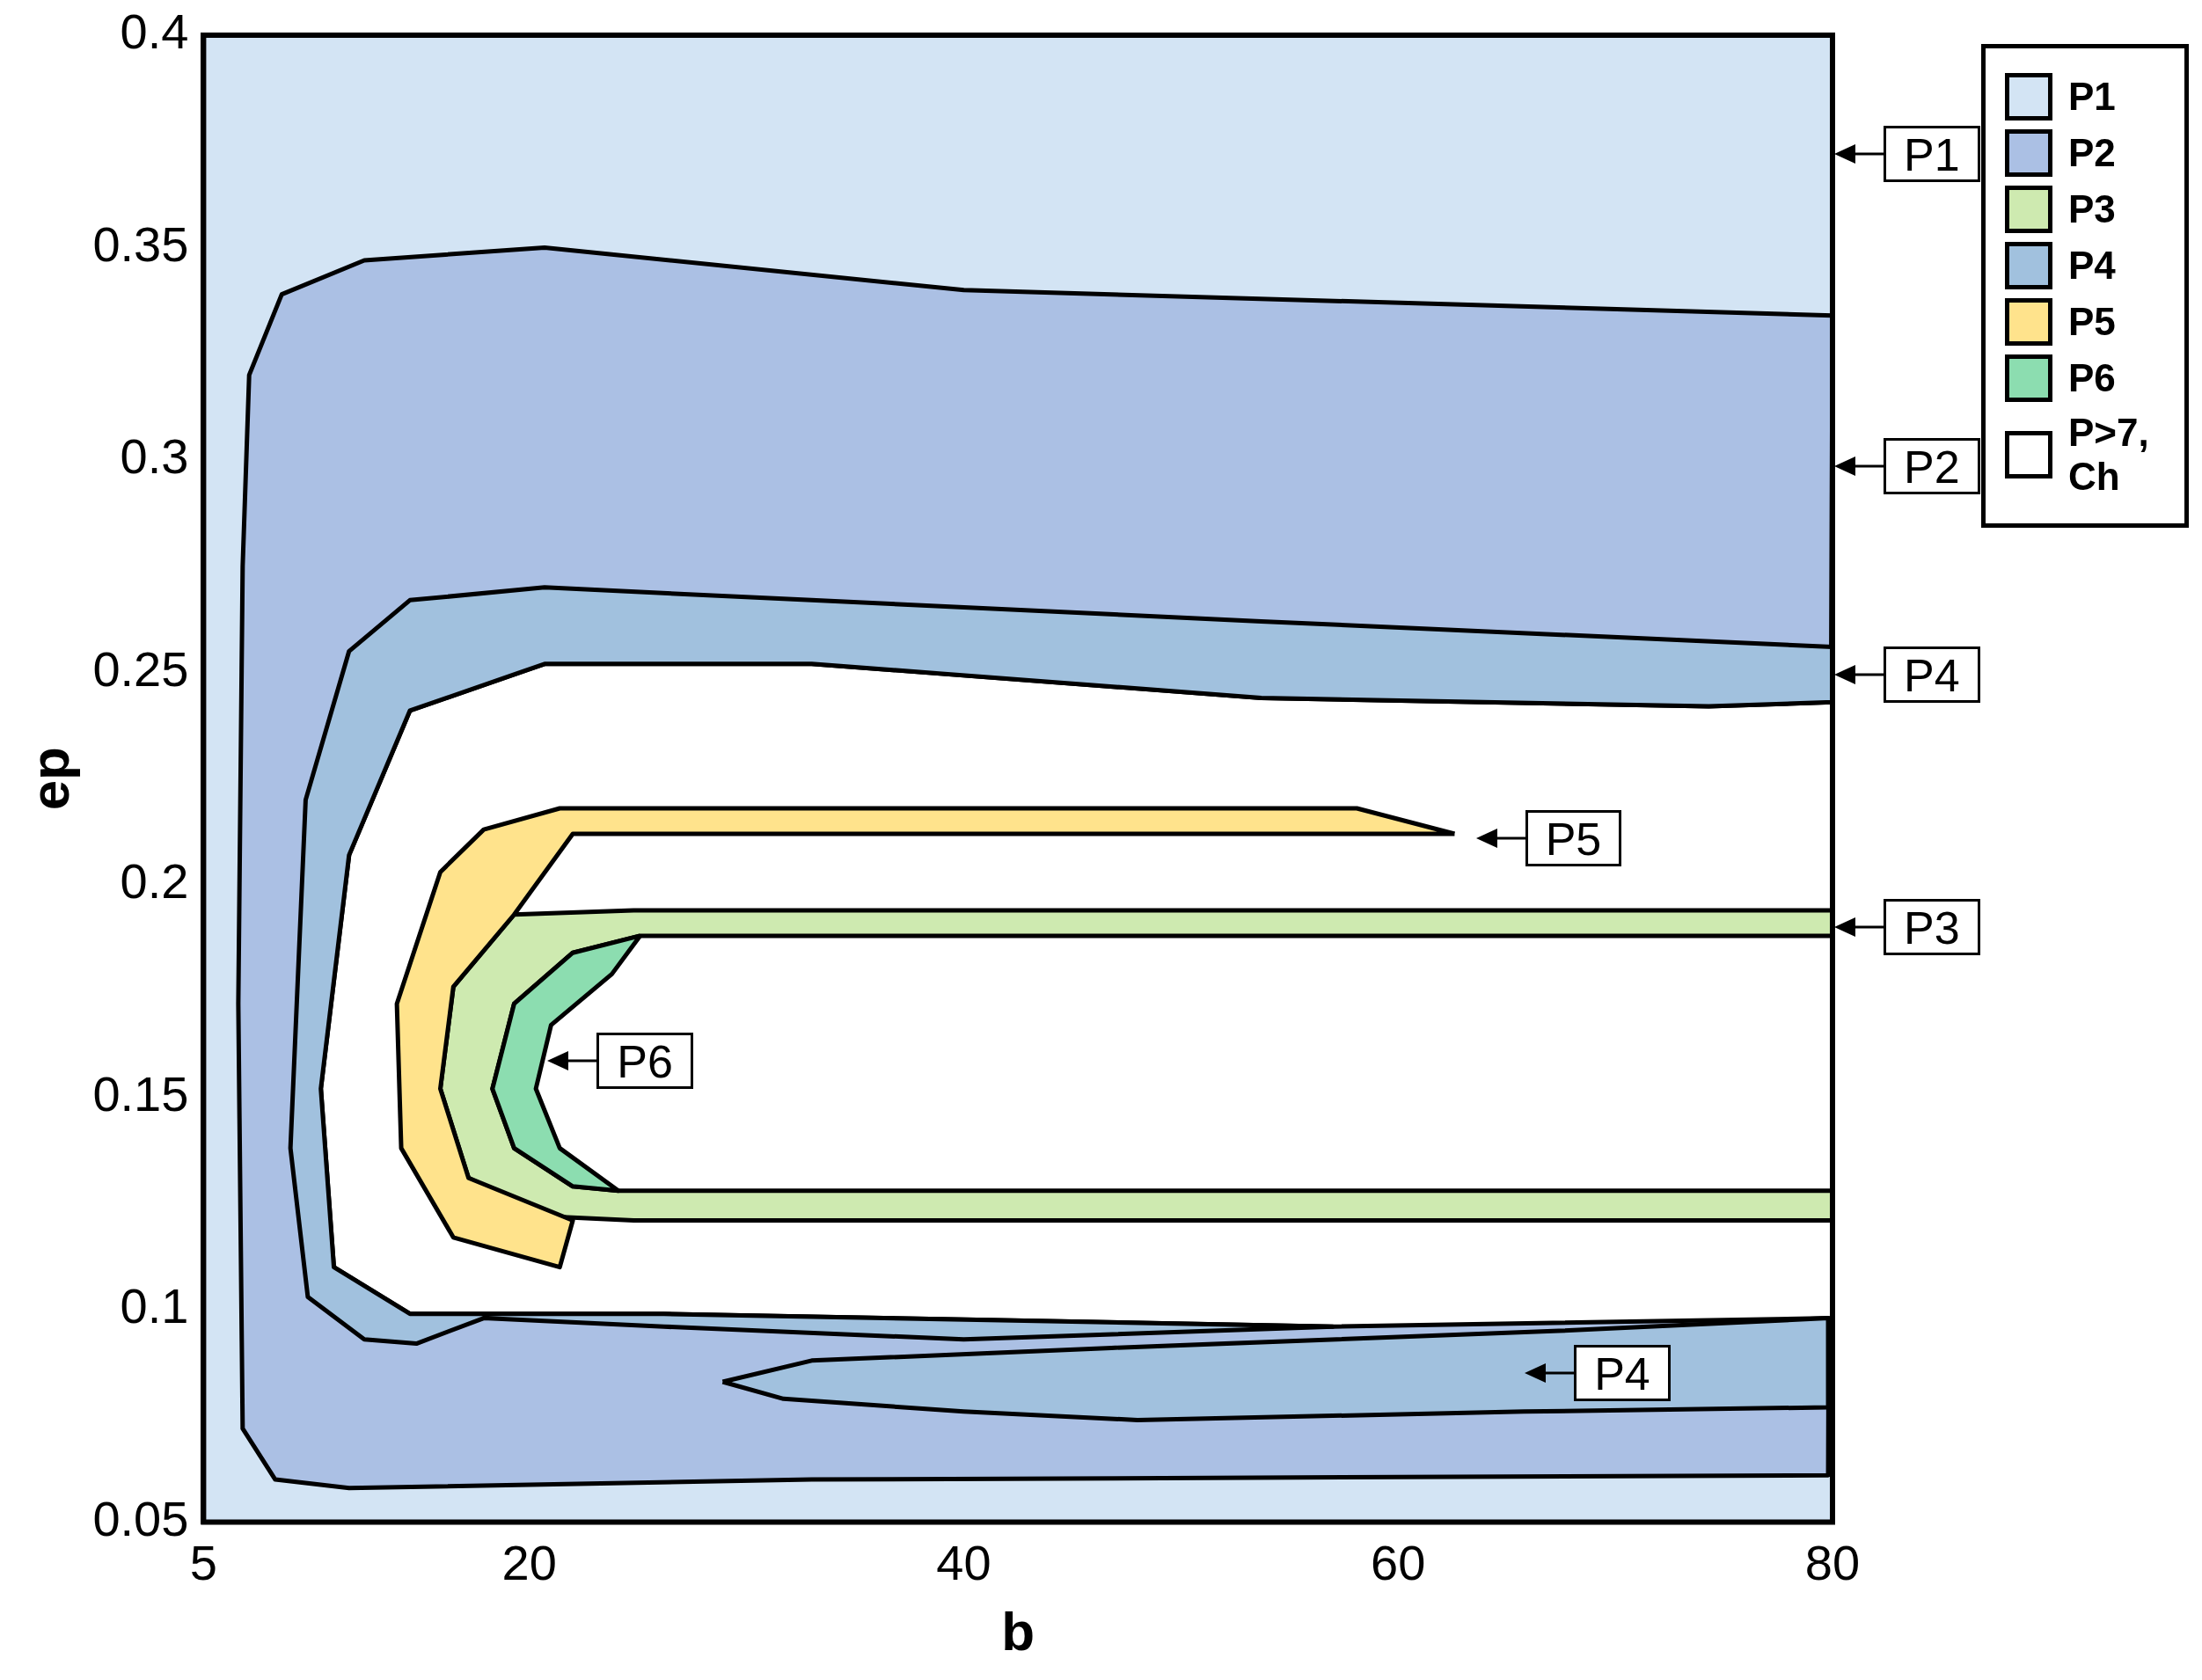 The image size is (2202, 1680). What do you see at coordinates (2092, 322) in the screenshot?
I see `legend-label: P5` at bounding box center [2092, 322].